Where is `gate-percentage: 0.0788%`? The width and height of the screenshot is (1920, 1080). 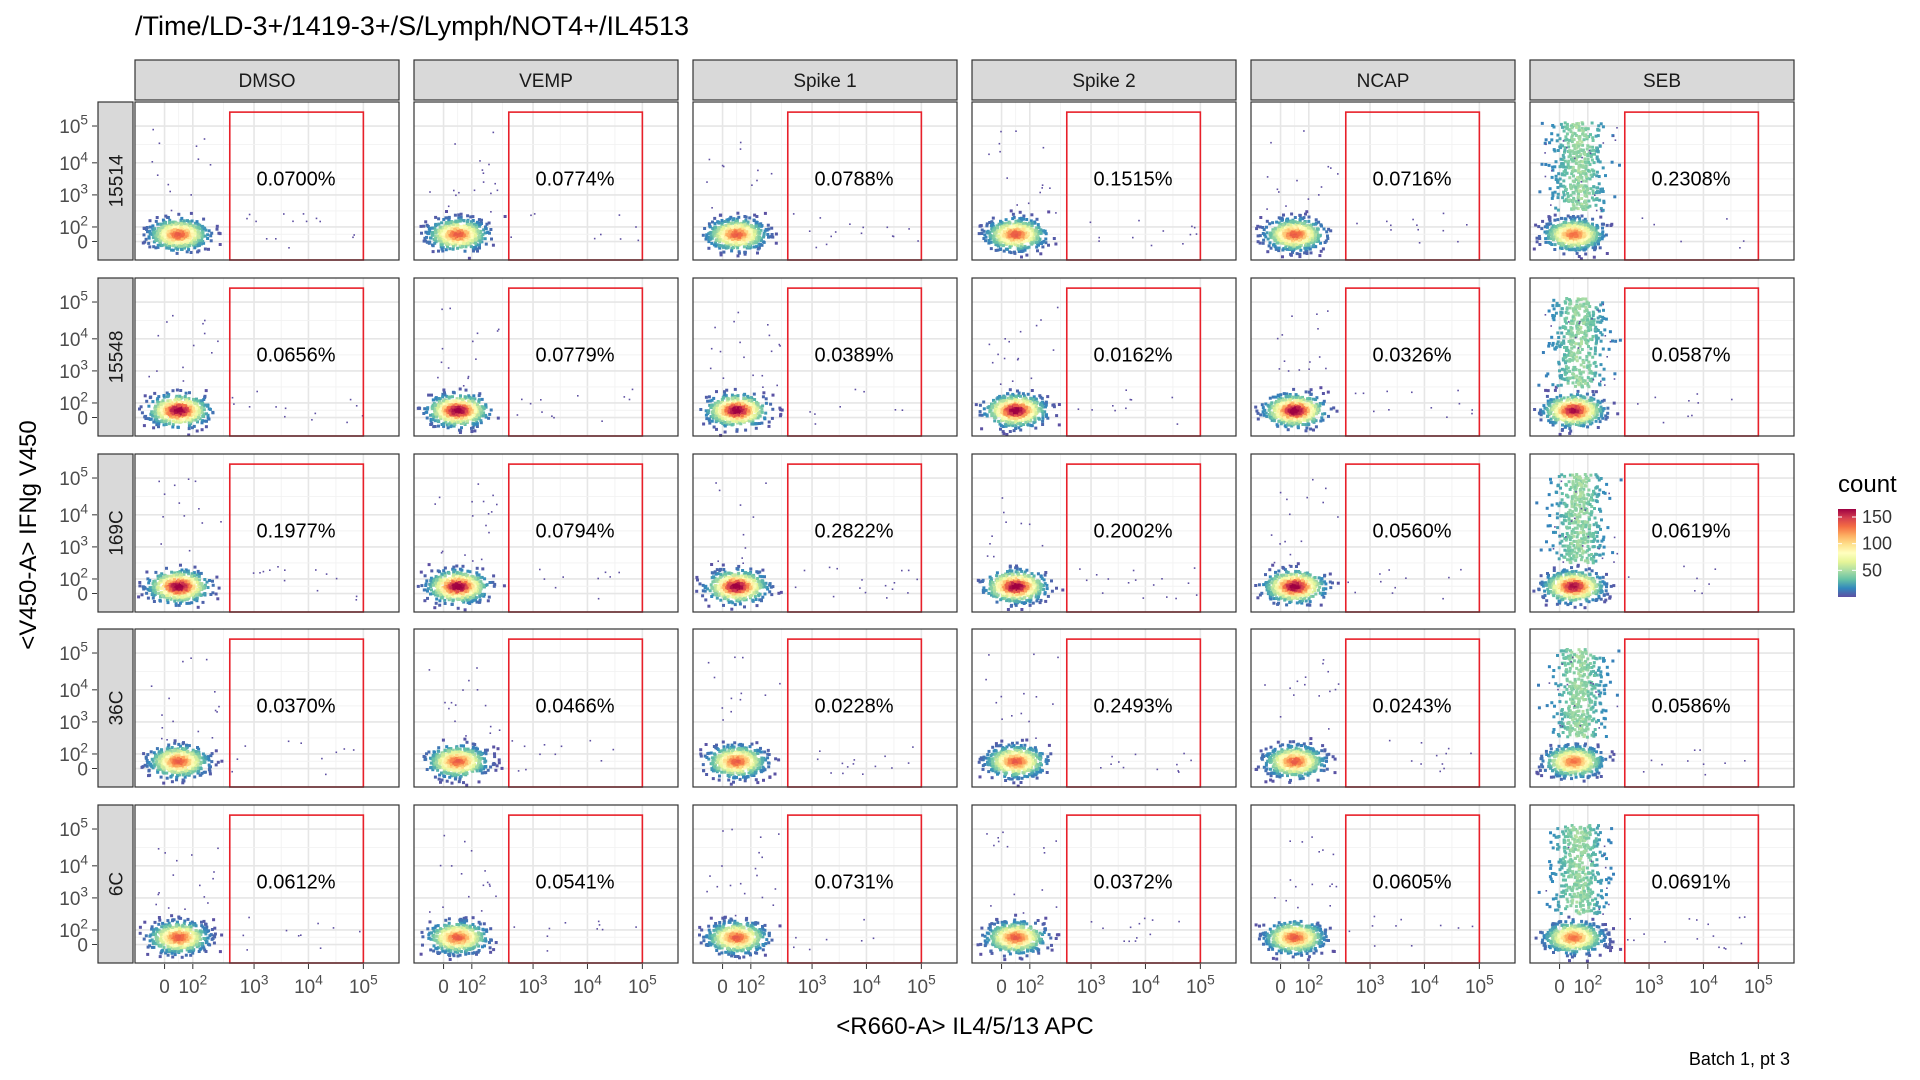 gate-percentage: 0.0788% is located at coordinates (854, 180).